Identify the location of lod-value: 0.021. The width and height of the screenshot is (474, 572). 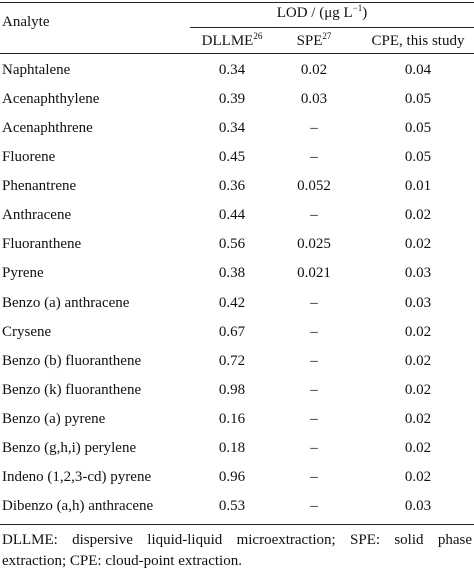
(314, 273).